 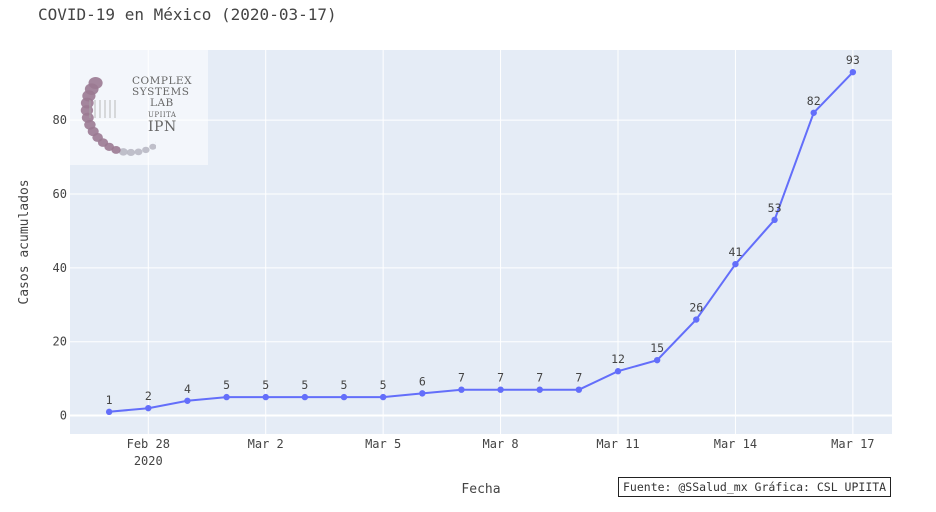 I want to click on x-tick-label: Mar 17, so click(x=852, y=444).